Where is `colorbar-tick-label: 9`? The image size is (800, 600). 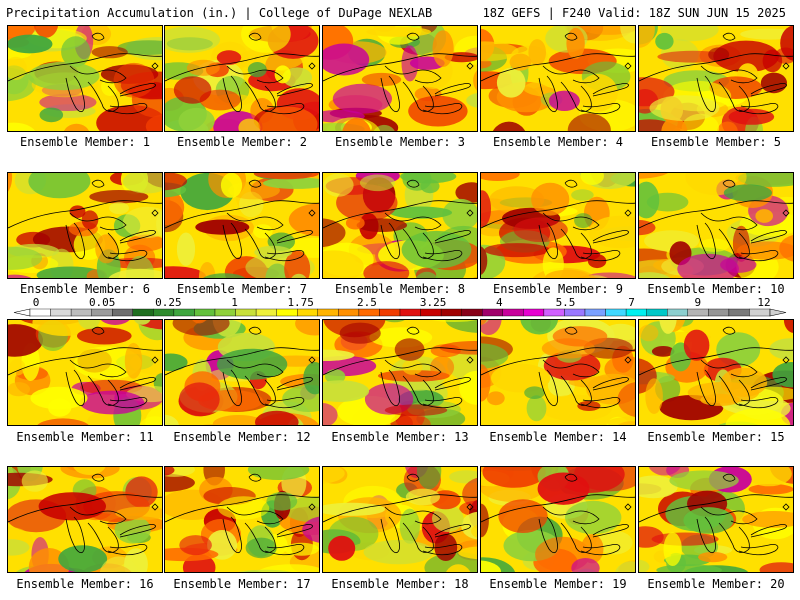
colorbar-tick-label: 9 is located at coordinates (697, 302).